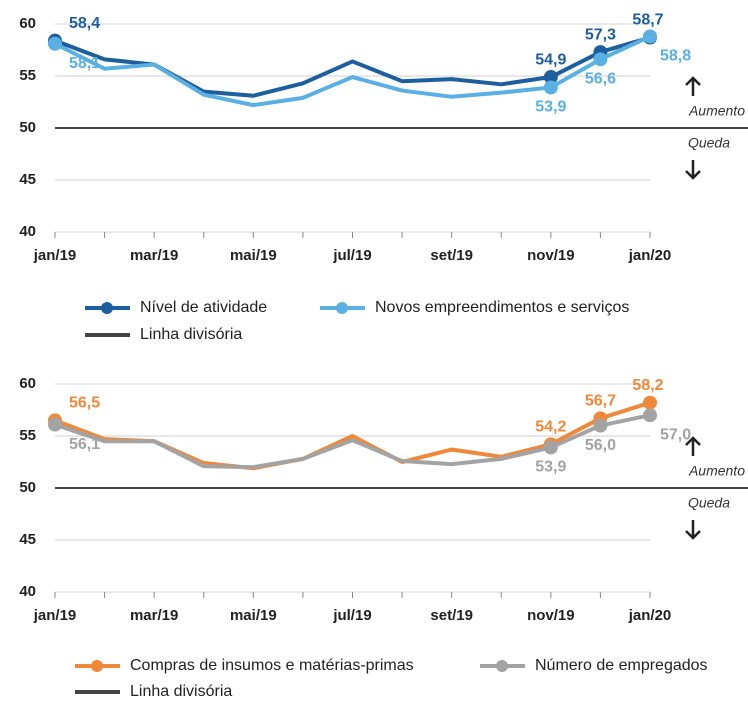  Describe the element at coordinates (621, 665) in the screenshot. I see `legend-label: Número de empregados` at that location.